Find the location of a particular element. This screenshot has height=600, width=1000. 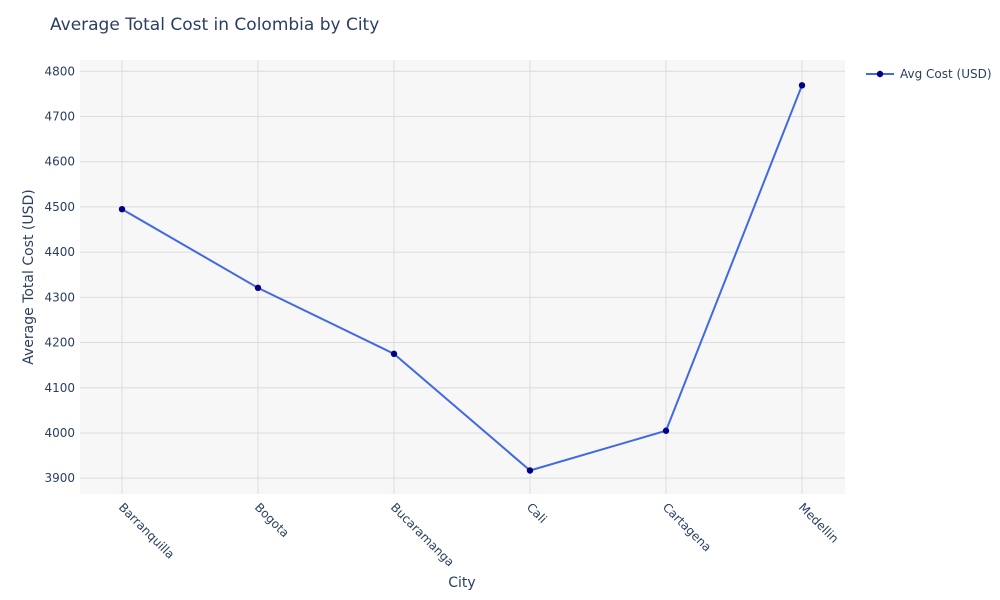

y-tick-label: 4600 is located at coordinates (59, 162).